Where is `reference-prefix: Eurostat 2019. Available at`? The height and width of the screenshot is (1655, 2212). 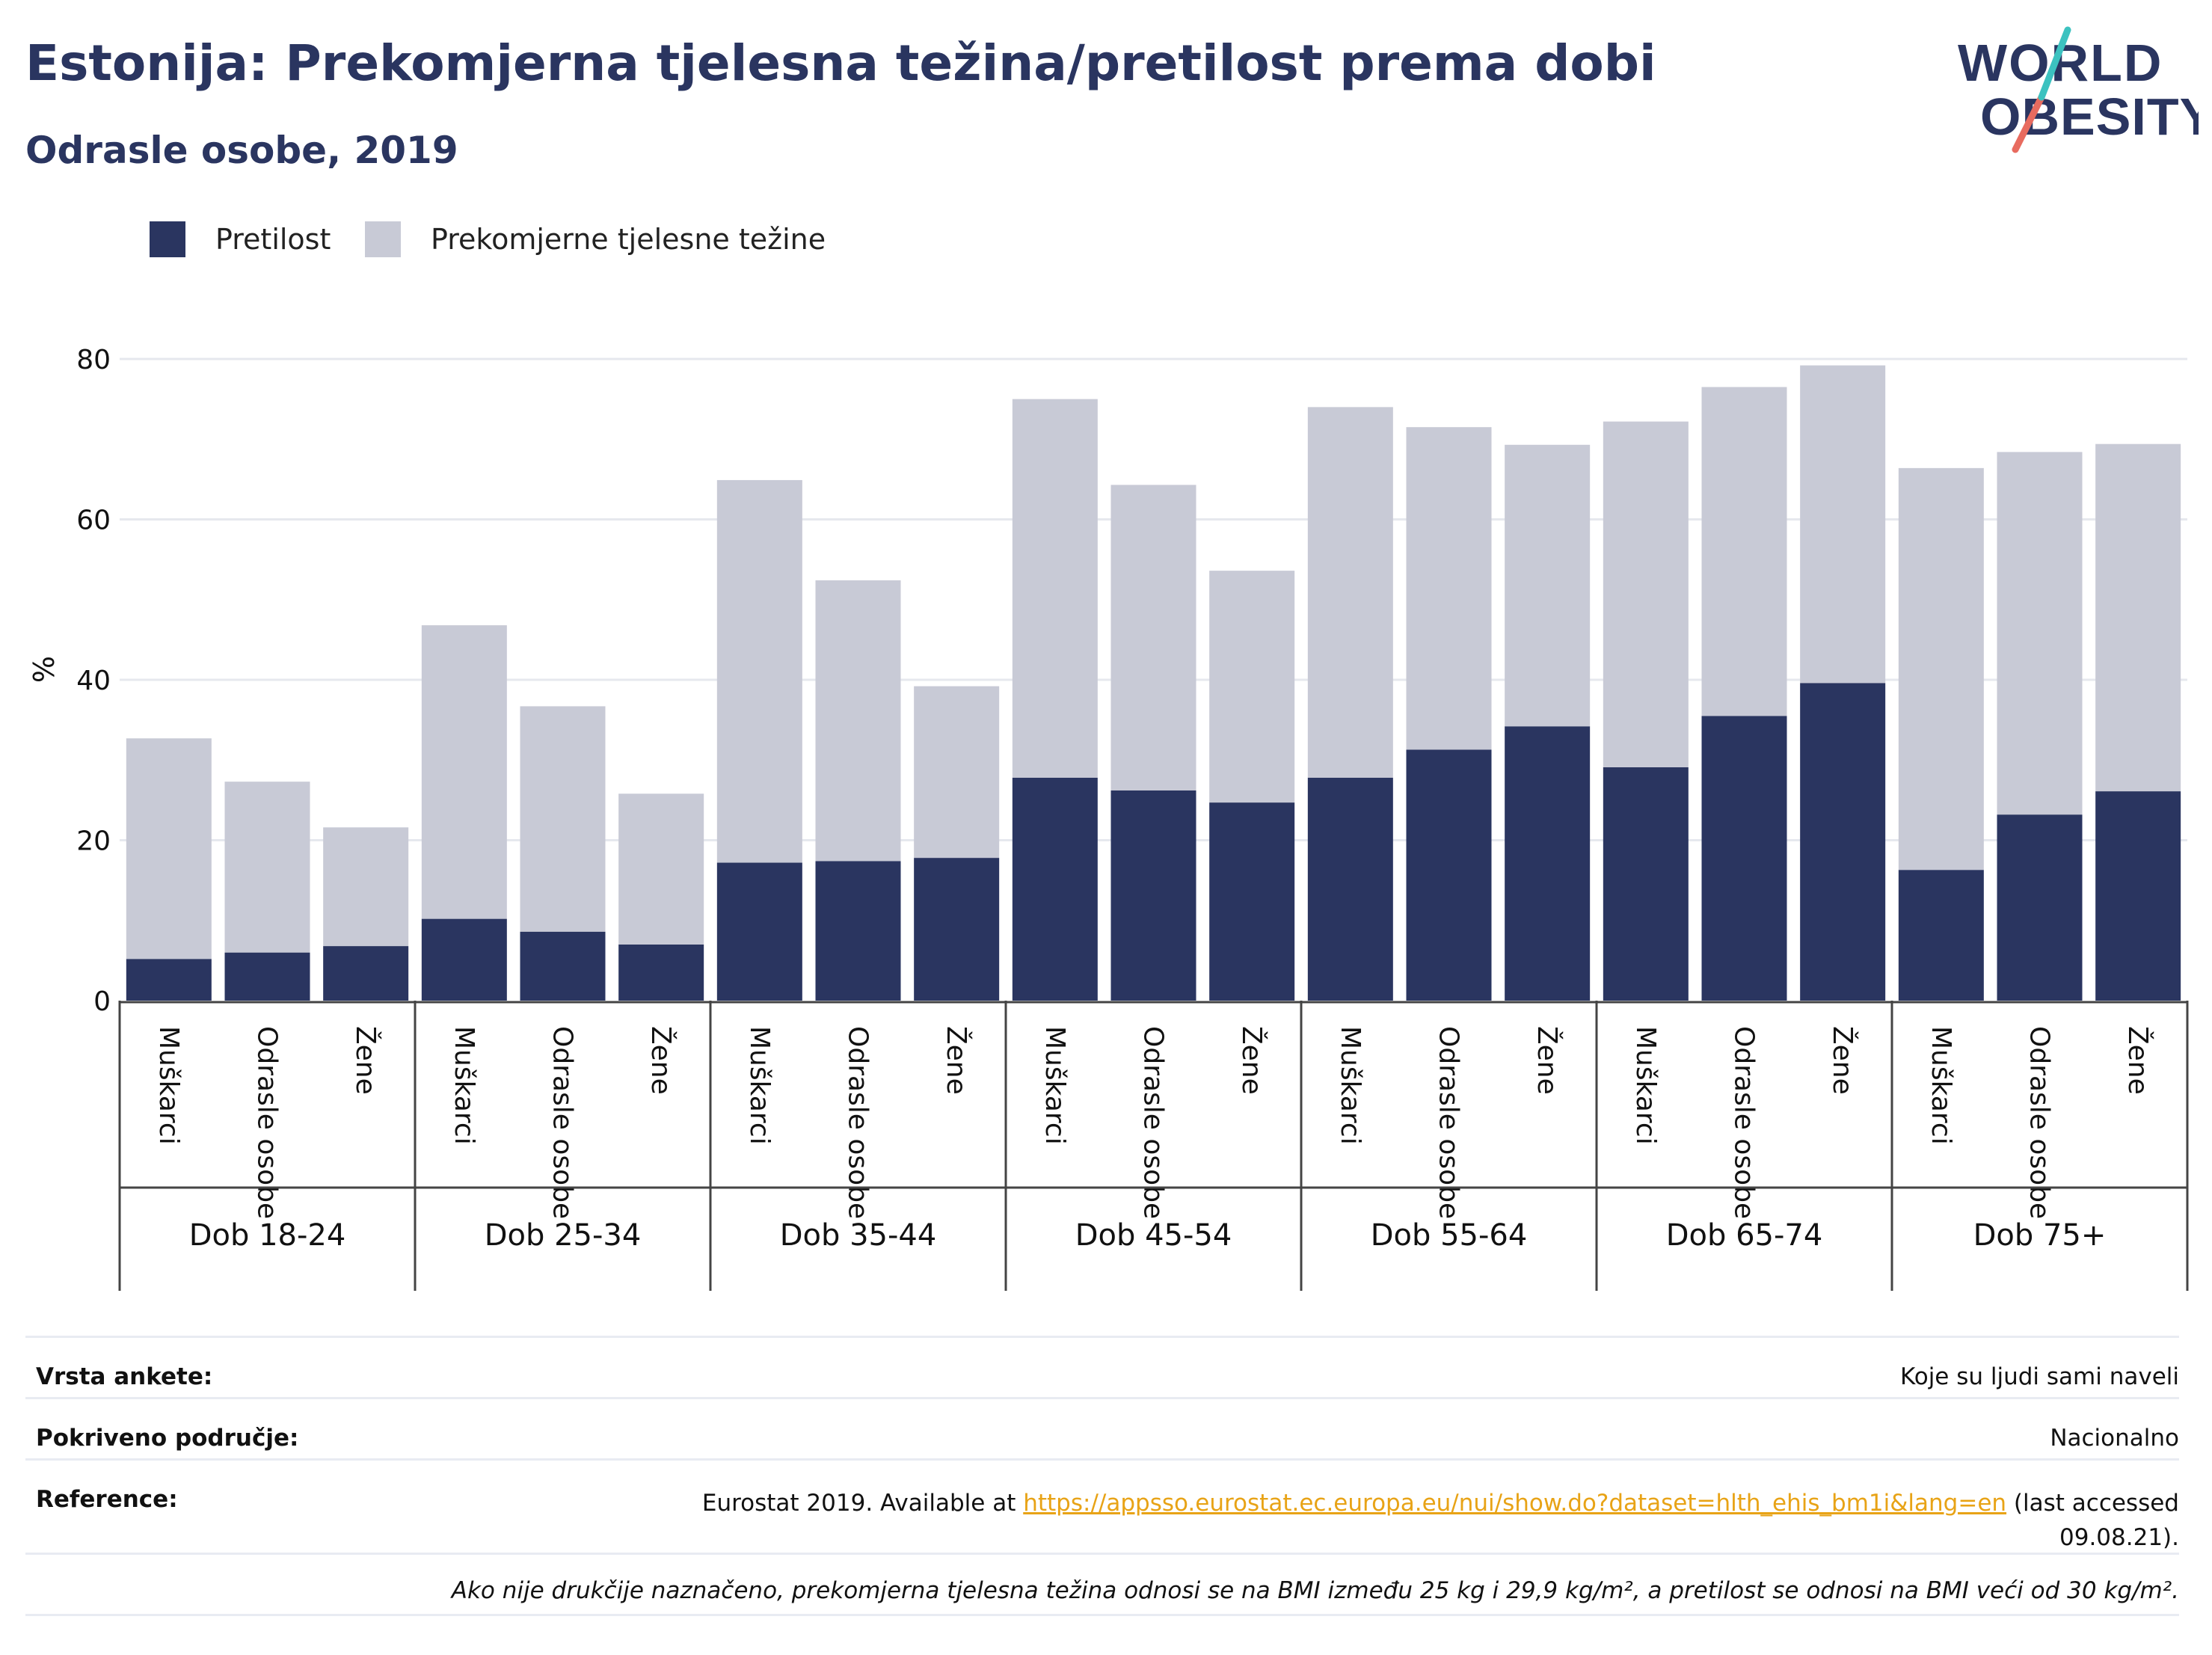 reference-prefix: Eurostat 2019. Available at is located at coordinates (862, 1503).